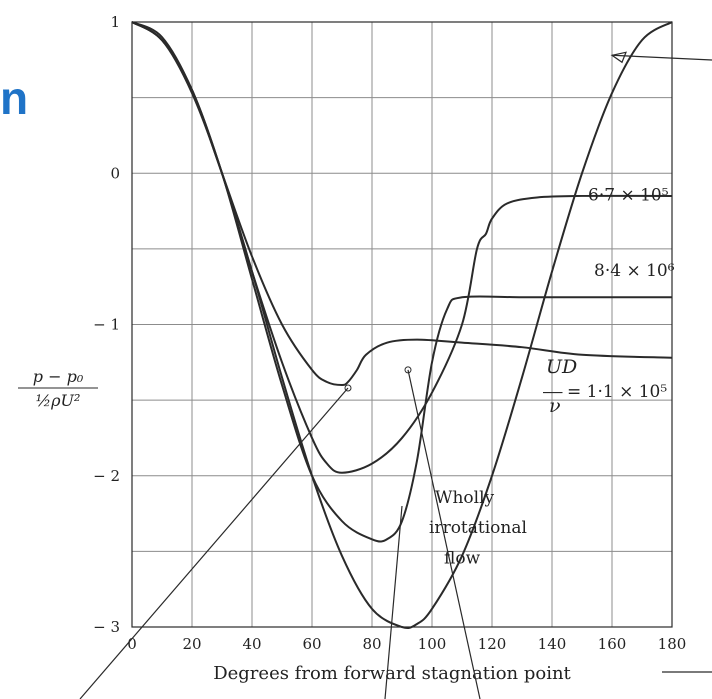  What do you see at coordinates (612, 644) in the screenshot?
I see `x-tick-label: 160` at bounding box center [612, 644].